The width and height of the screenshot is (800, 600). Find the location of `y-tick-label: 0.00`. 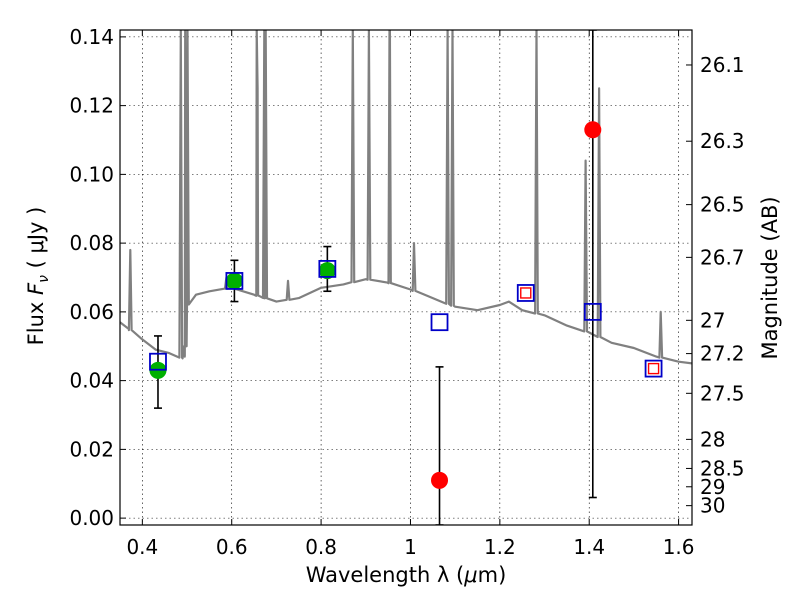

y-tick-label: 0.00 is located at coordinates (91, 518).